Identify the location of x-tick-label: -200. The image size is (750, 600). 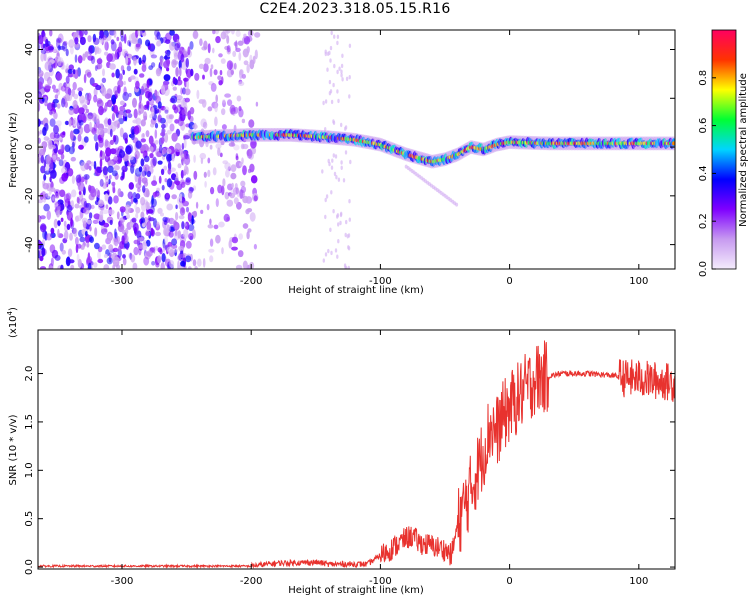
(251, 281).